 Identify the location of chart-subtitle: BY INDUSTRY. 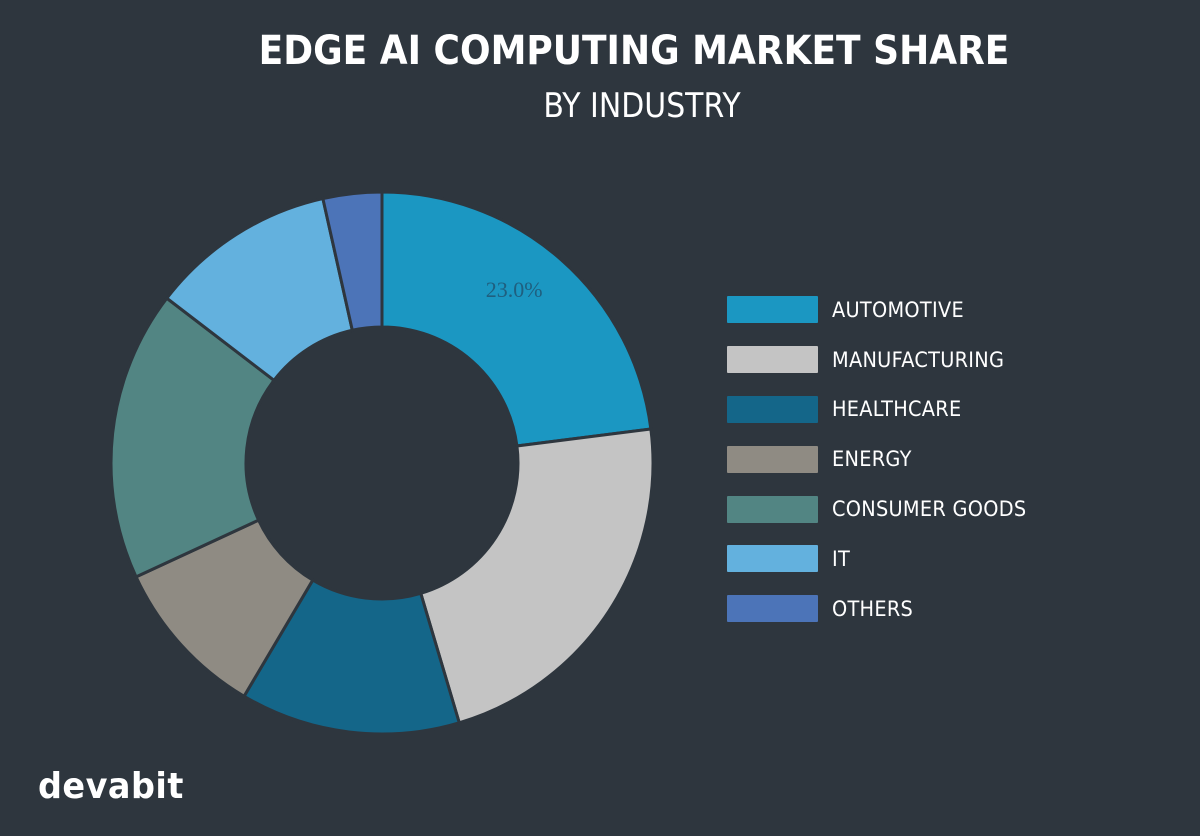
(642, 106).